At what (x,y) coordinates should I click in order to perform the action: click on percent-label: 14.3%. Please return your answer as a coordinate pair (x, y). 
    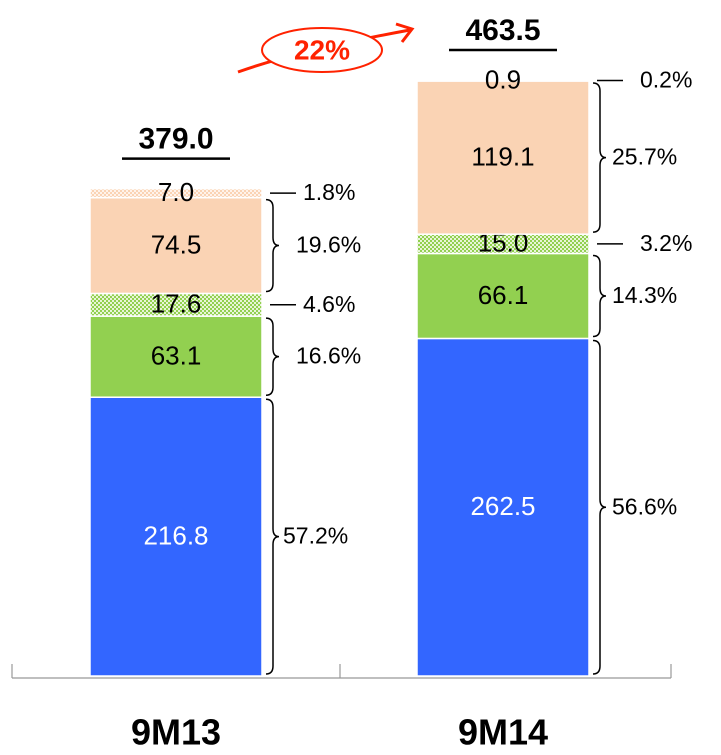
    Looking at the image, I should click on (644, 295).